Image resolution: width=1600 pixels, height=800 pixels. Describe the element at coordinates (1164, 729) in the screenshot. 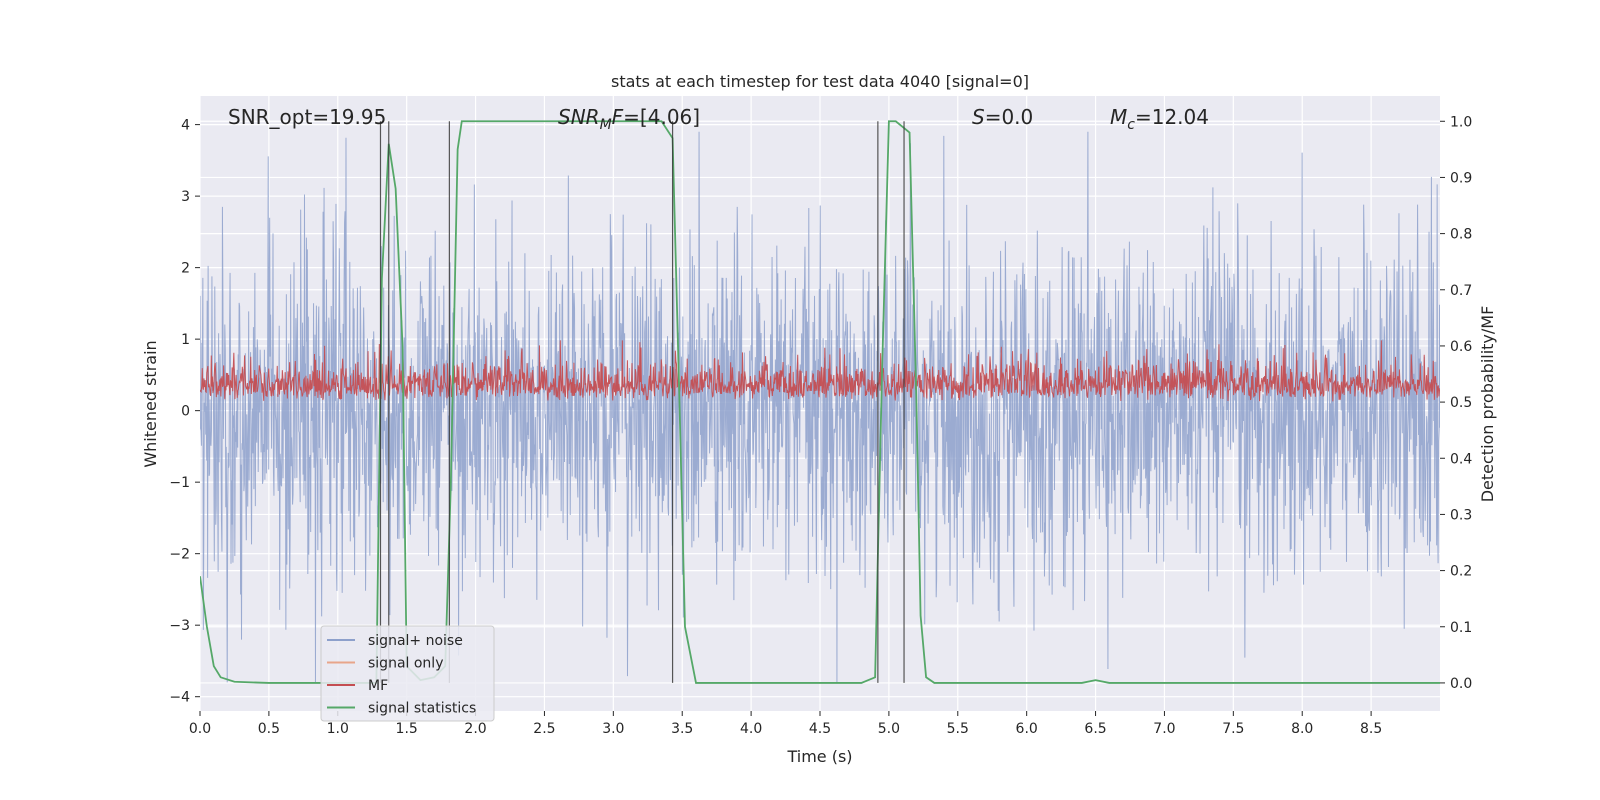

I see `x-tick-label: 7.0` at that location.